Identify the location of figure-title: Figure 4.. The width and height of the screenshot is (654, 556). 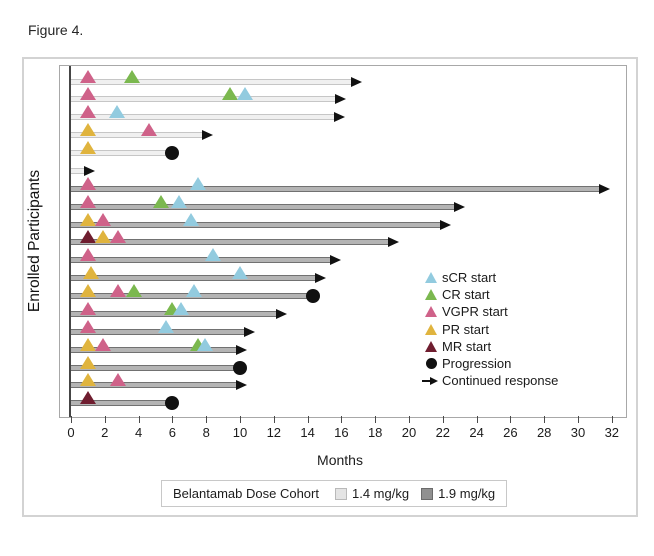
(56, 30).